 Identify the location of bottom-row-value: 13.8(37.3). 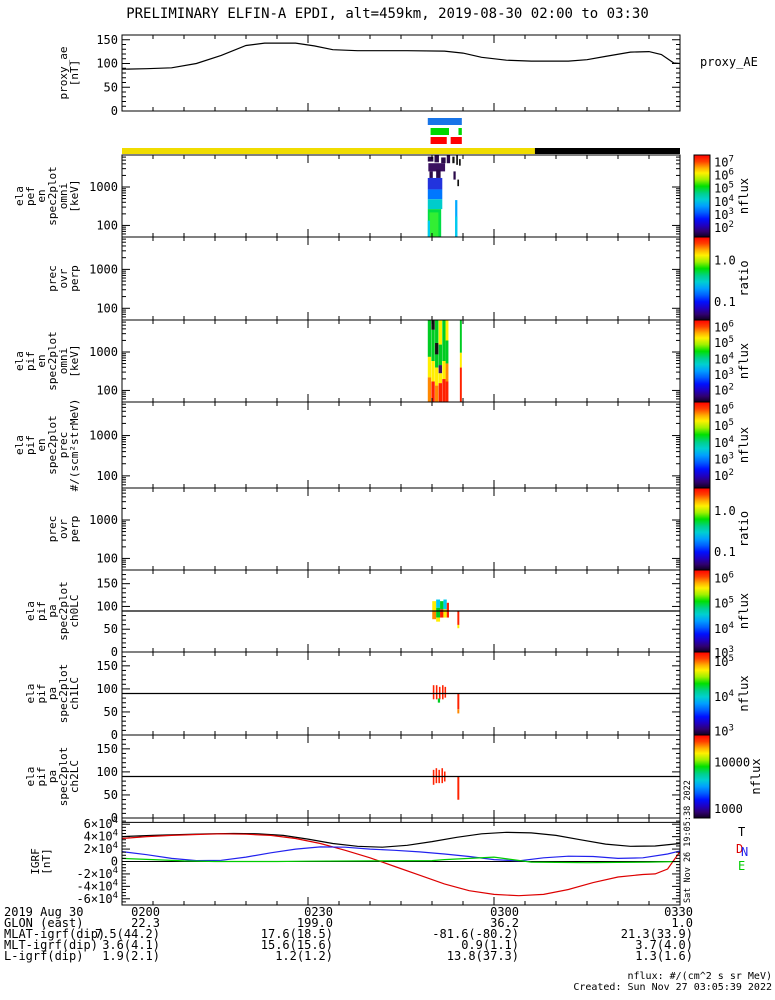
(483, 956).